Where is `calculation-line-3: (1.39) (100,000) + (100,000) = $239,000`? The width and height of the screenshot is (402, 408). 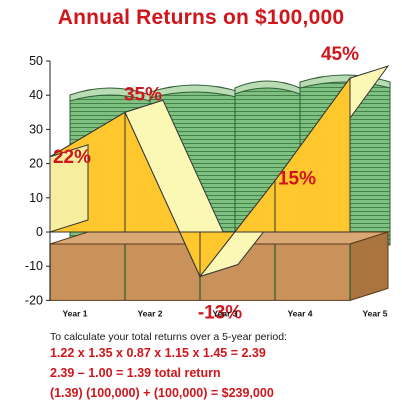
calculation-line-3: (1.39) (100,000) + (100,000) = $239,000 is located at coordinates (162, 393).